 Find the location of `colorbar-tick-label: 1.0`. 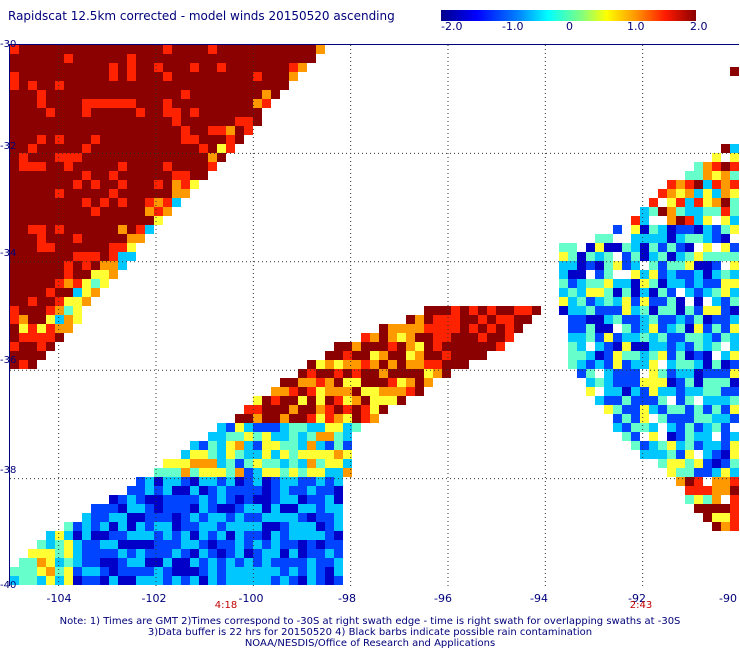

colorbar-tick-label: 1.0 is located at coordinates (636, 26).